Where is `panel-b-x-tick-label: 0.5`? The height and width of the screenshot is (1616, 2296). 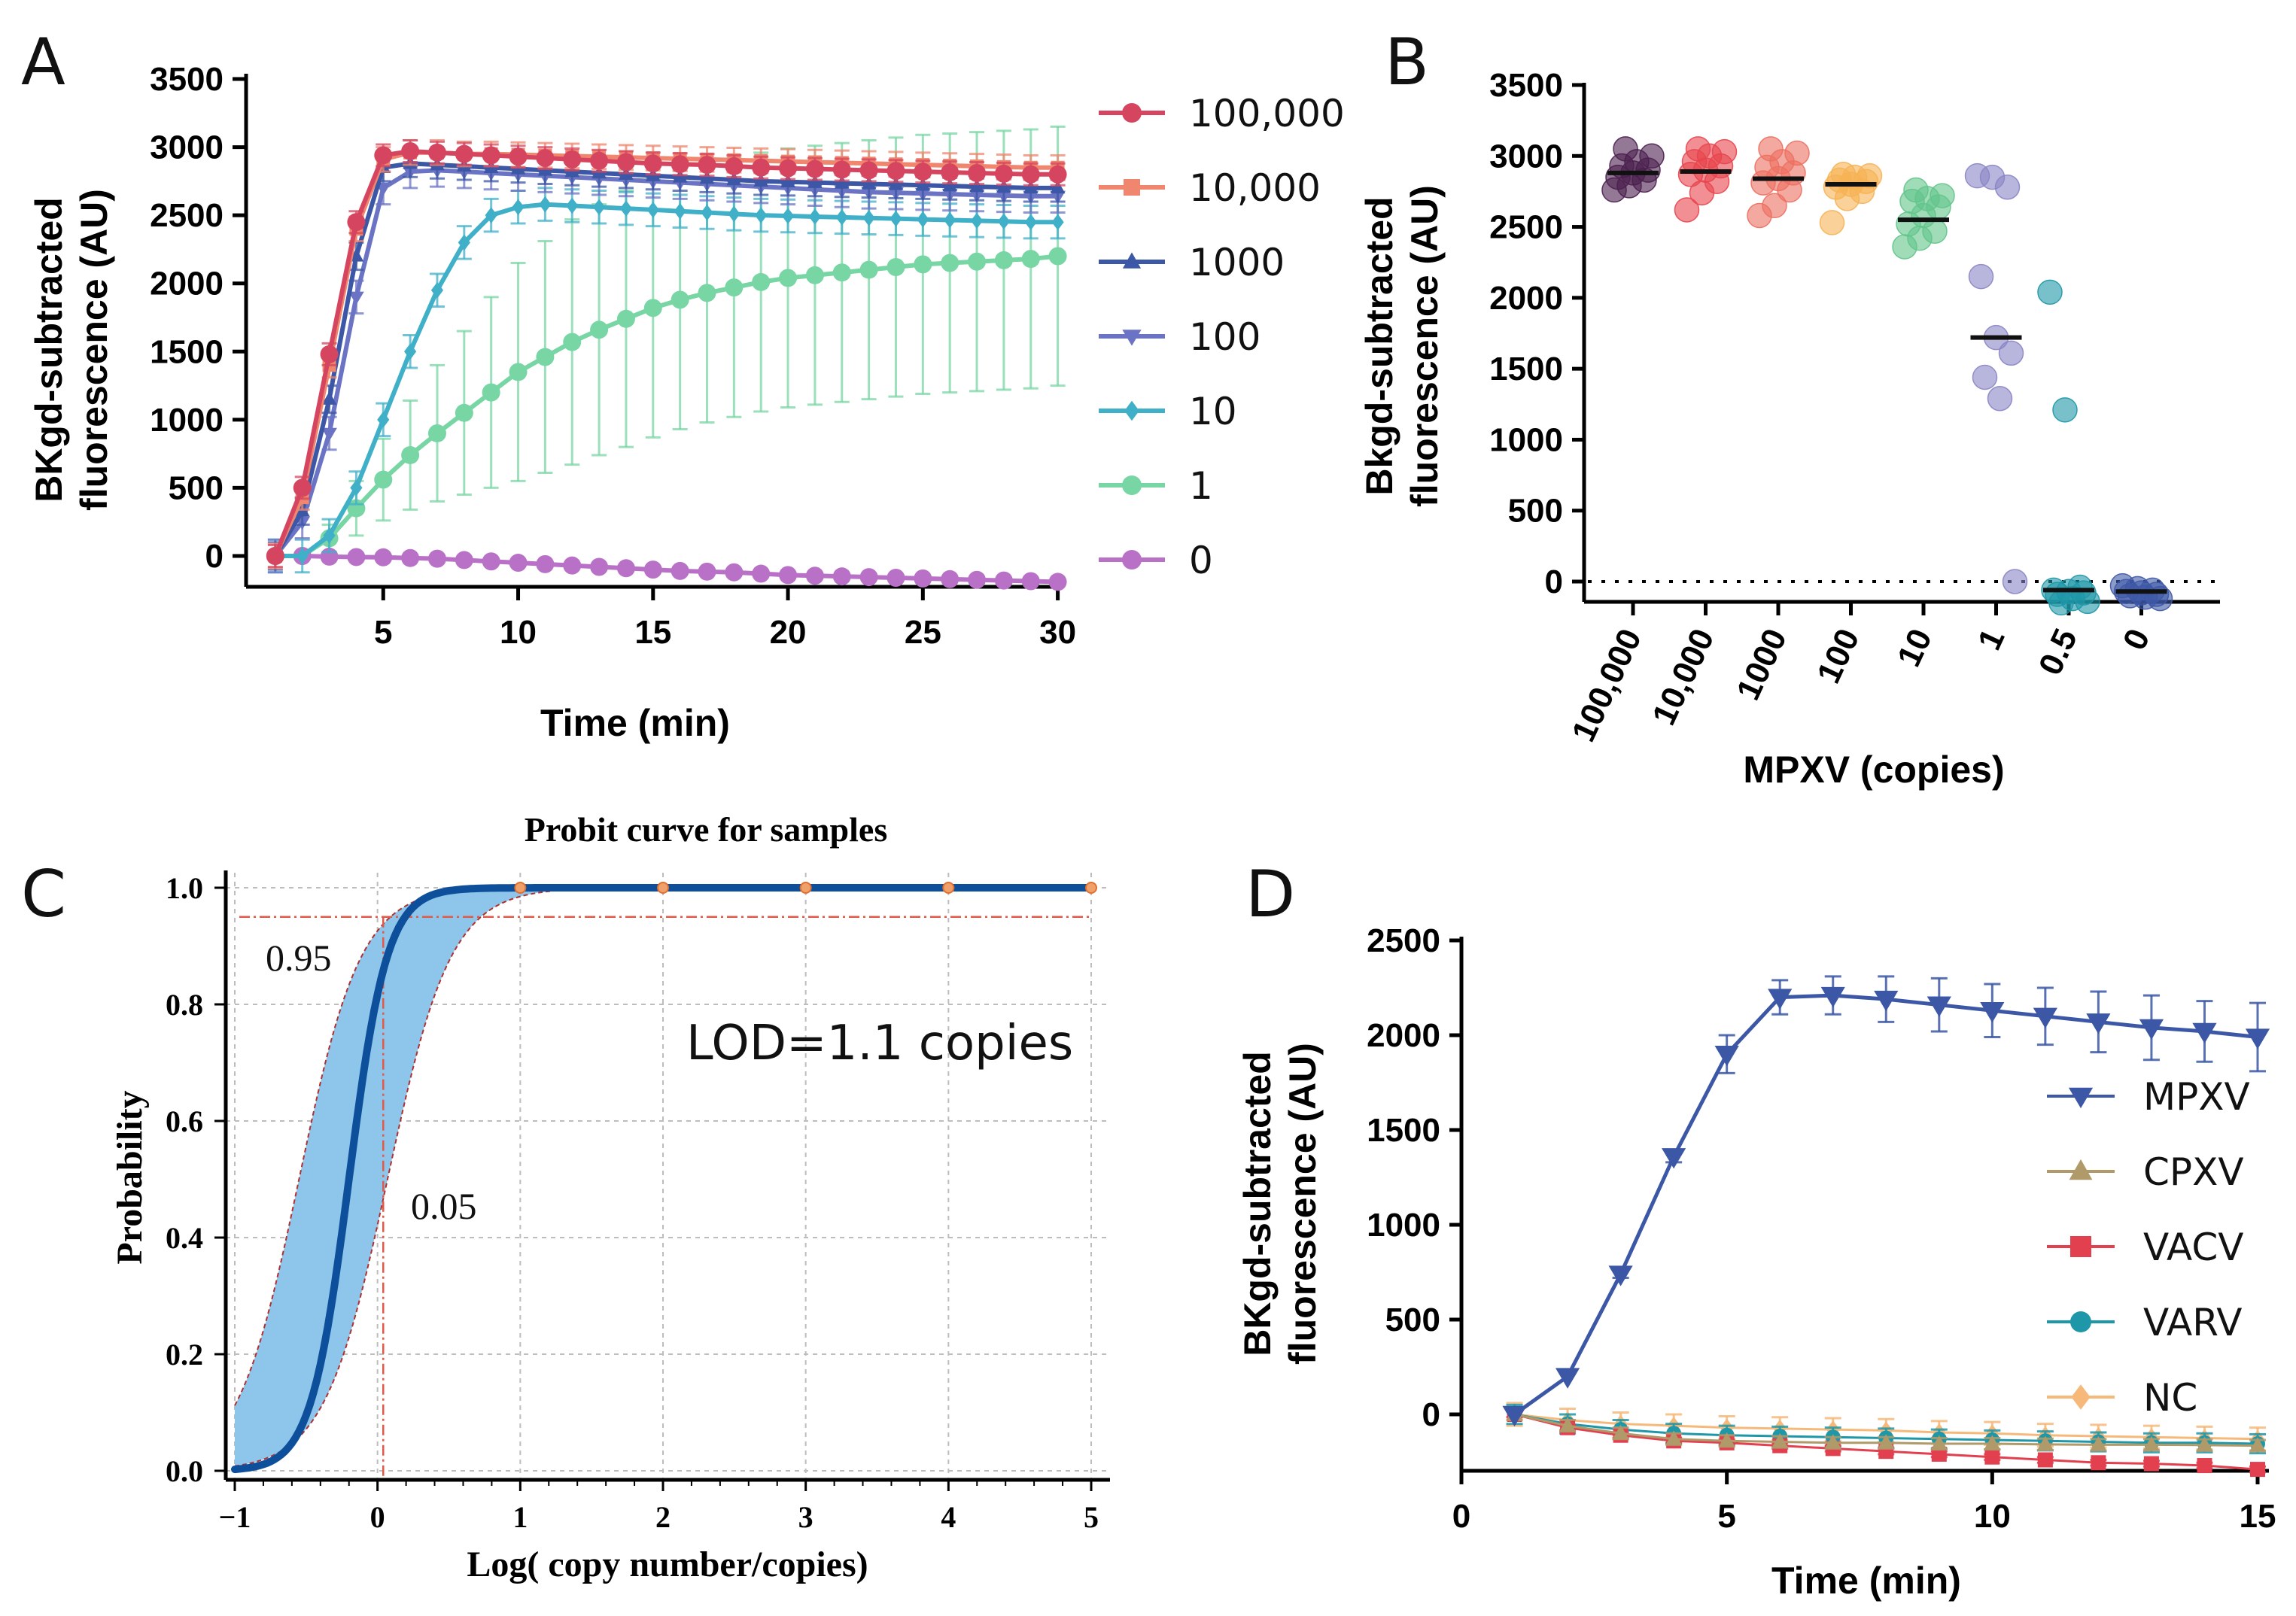 panel-b-x-tick-label: 0.5 is located at coordinates (2058, 652).